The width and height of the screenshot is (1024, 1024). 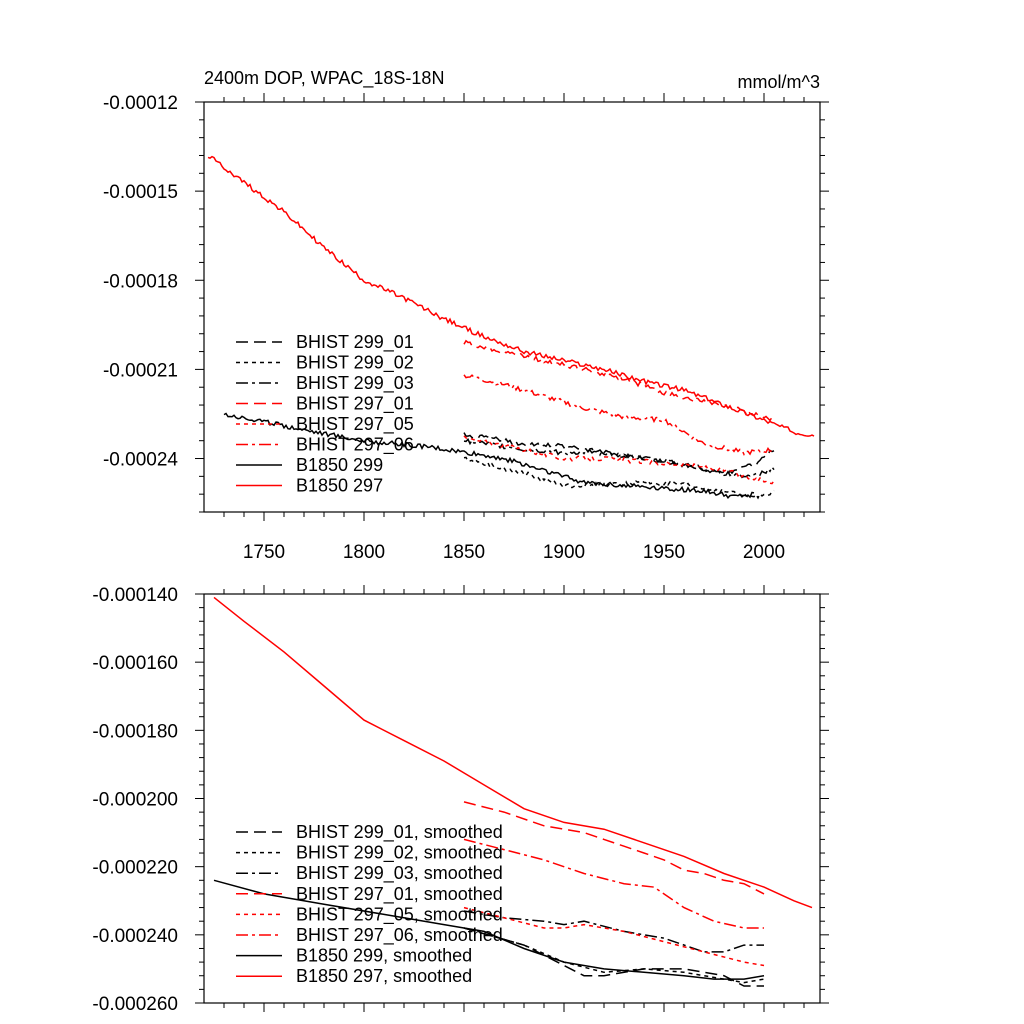 I want to click on chart1-legend-label: BHIST 299_02, so click(x=355, y=363).